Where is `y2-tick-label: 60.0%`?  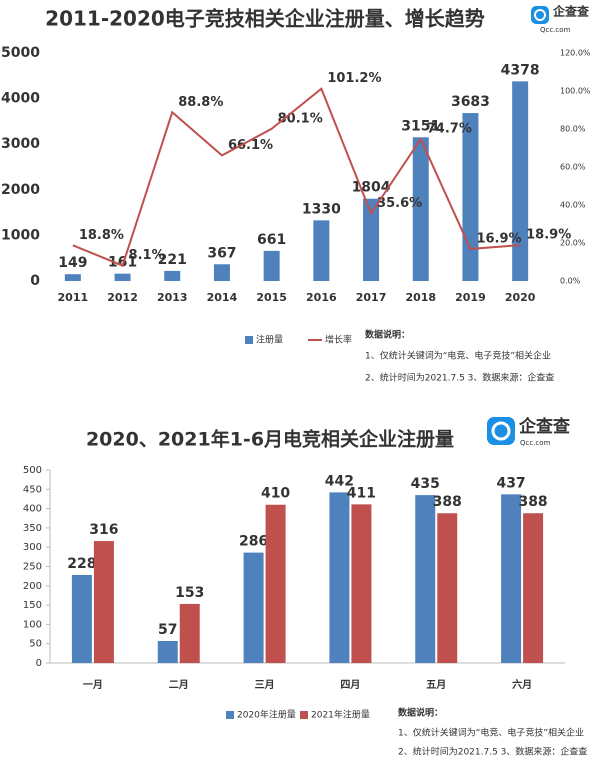 y2-tick-label: 60.0% is located at coordinates (573, 167).